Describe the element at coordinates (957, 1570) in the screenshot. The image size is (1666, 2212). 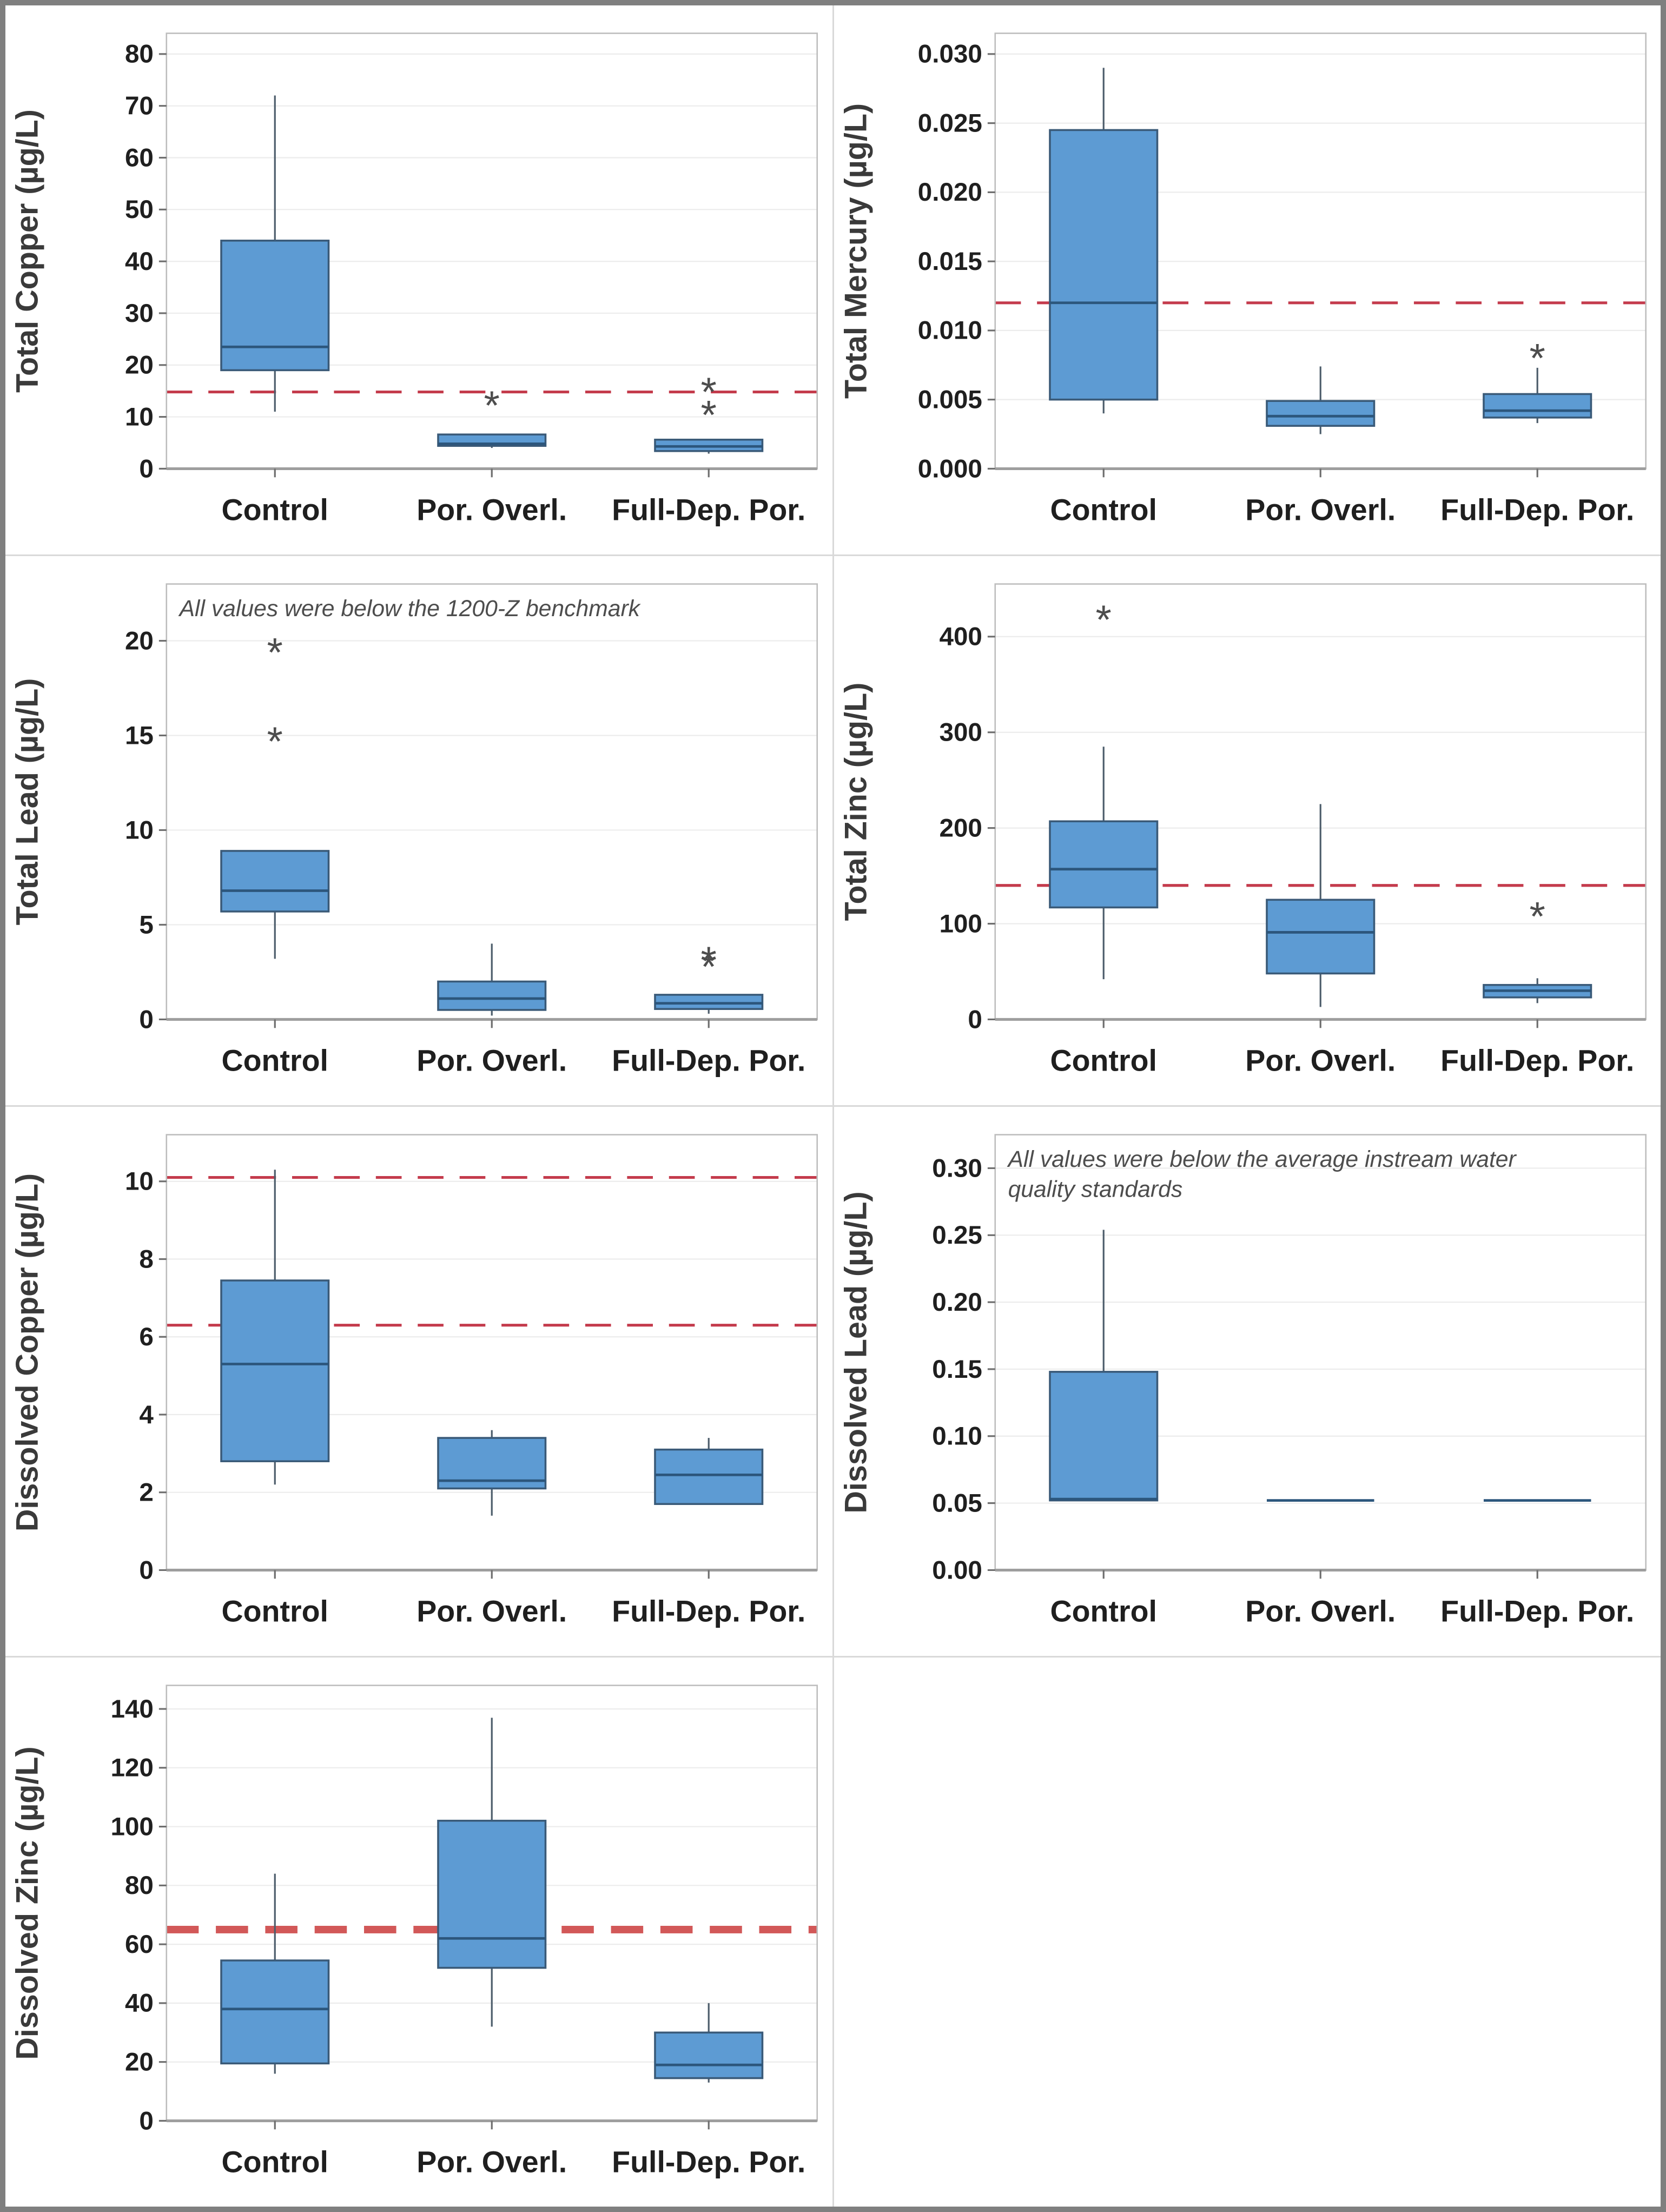
I see `y-tick-label: 0.00` at that location.